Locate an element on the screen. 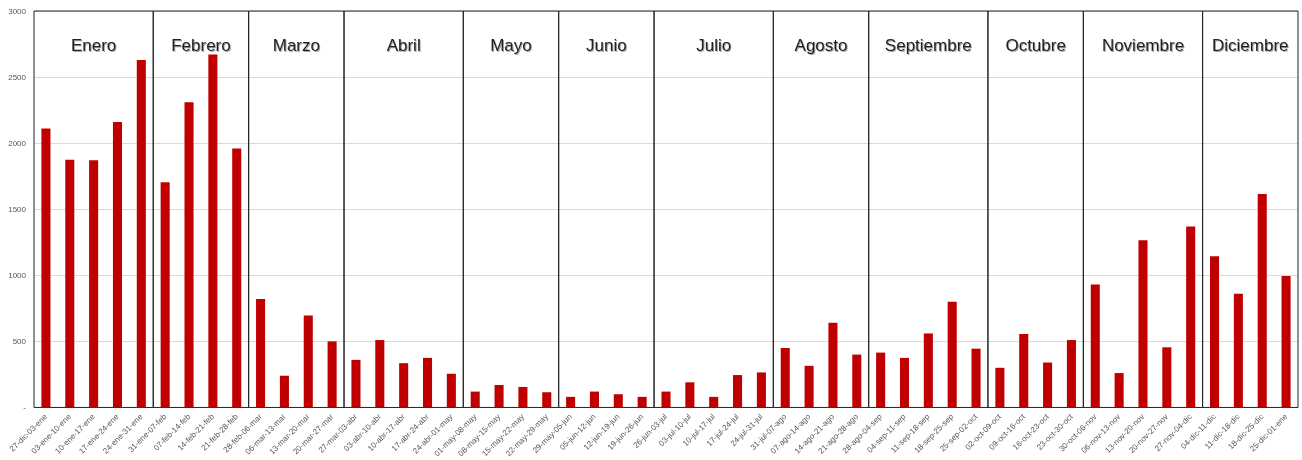 The image size is (1302, 460). band-label: Agosto is located at coordinates (821, 45).